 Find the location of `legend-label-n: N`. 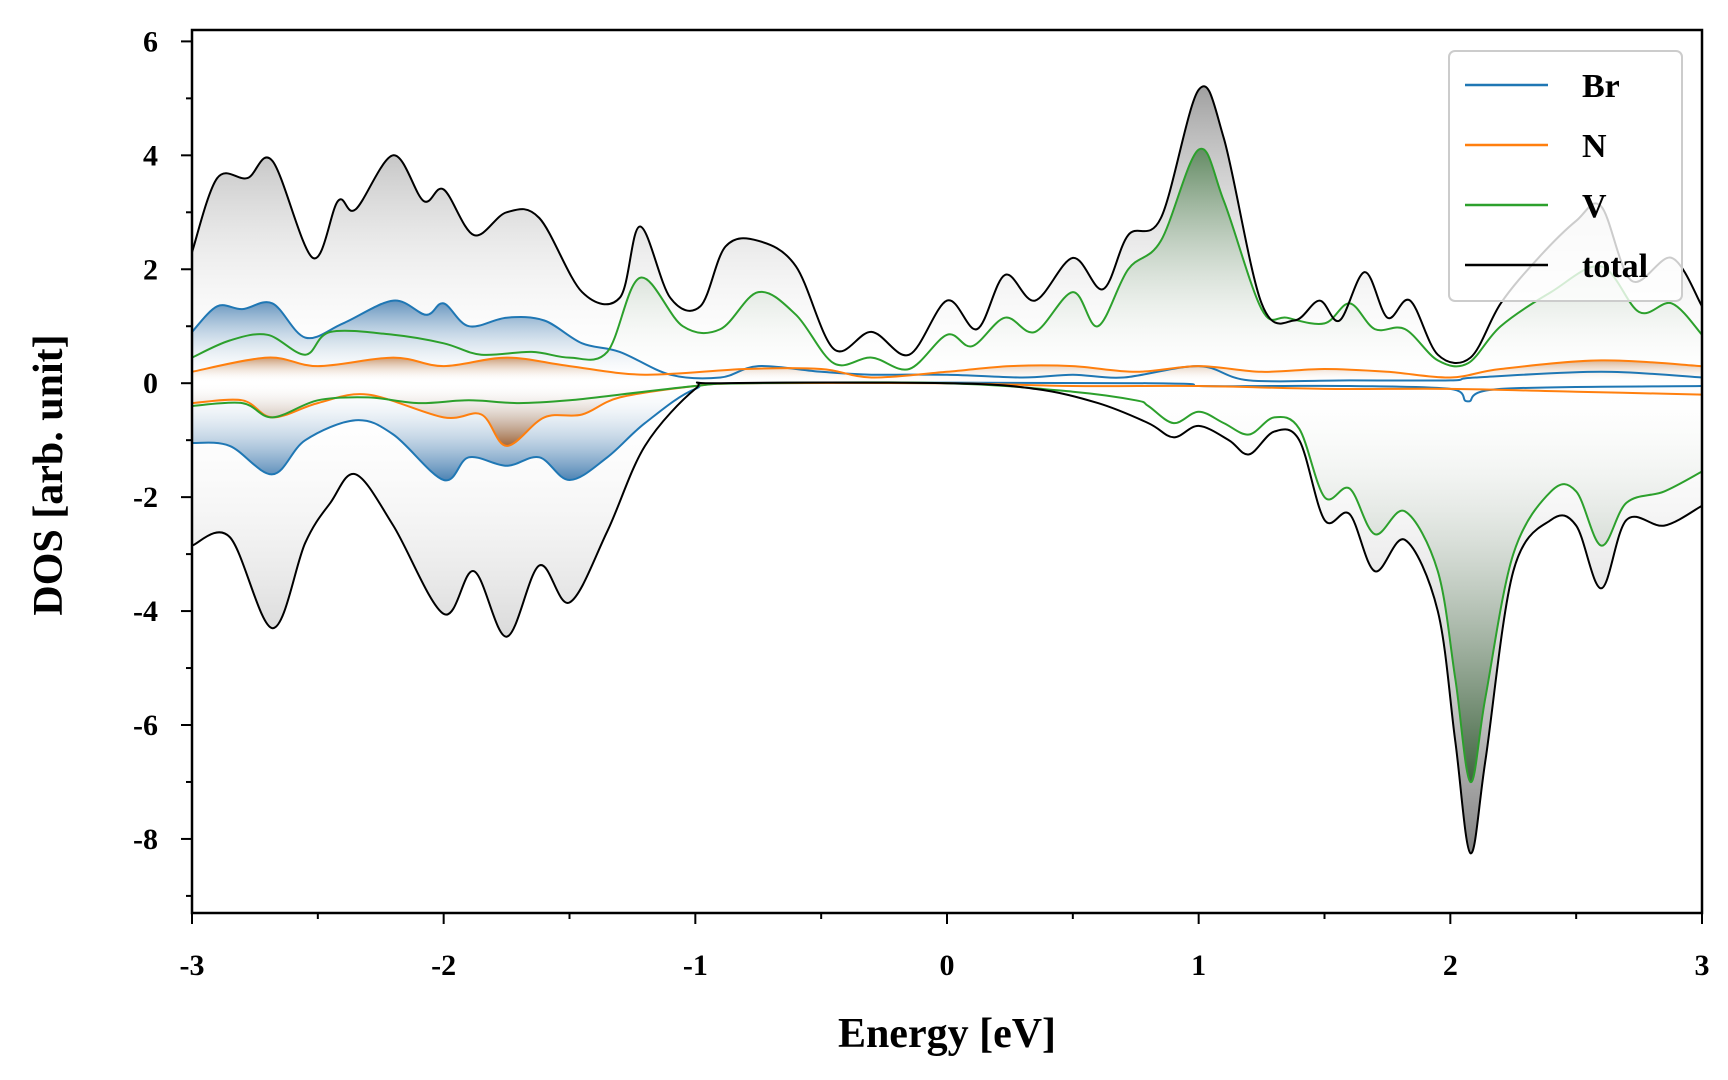

legend-label-n: N is located at coordinates (1594, 146).